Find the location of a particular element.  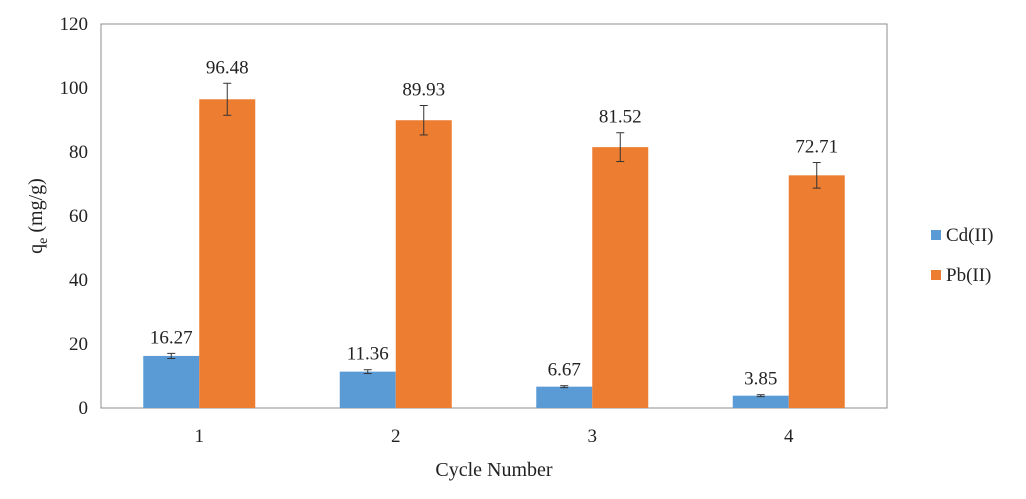

y-tick-label: 60 is located at coordinates (78, 216).